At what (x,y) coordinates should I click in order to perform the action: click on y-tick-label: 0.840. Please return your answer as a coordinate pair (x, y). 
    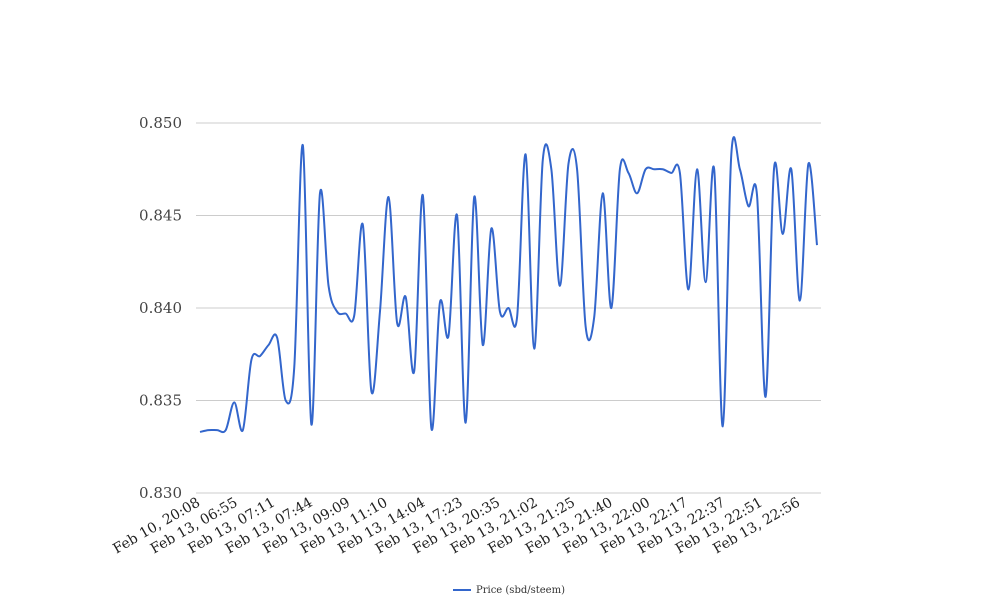
    Looking at the image, I should click on (160, 308).